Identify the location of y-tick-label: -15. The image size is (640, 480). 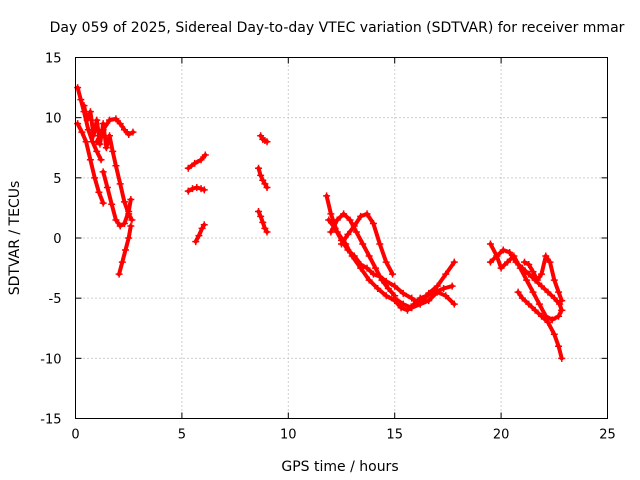
(50, 420).